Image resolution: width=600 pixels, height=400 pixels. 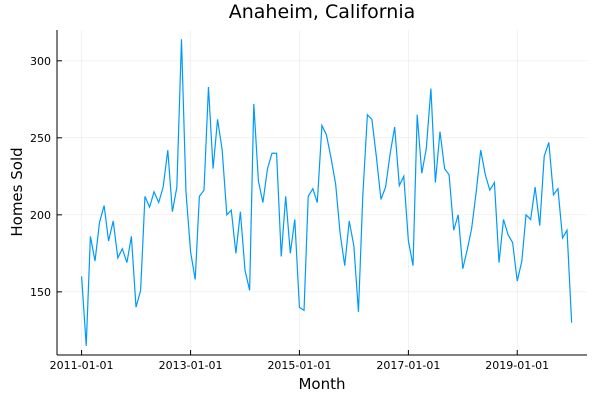 What do you see at coordinates (408, 365) in the screenshot?
I see `x-tick-label: 2017-01-01` at bounding box center [408, 365].